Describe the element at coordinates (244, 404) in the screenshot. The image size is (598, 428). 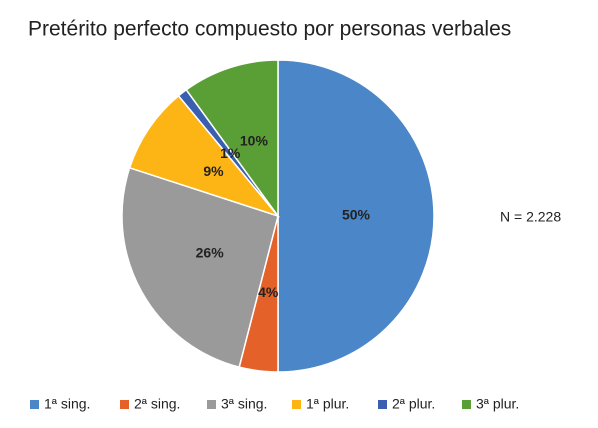
I see `legend-label: 3ª sing.` at that location.